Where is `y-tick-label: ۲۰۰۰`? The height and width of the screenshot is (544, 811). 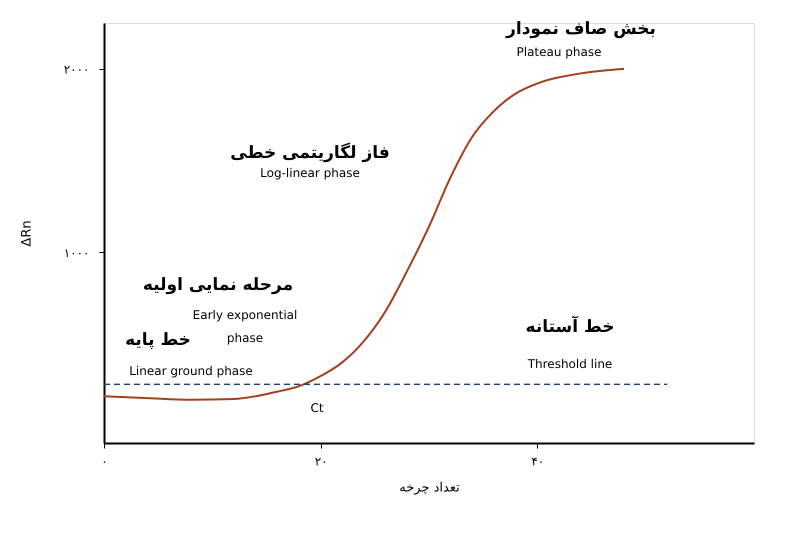
y-tick-label: ۲۰۰۰ is located at coordinates (77, 69).